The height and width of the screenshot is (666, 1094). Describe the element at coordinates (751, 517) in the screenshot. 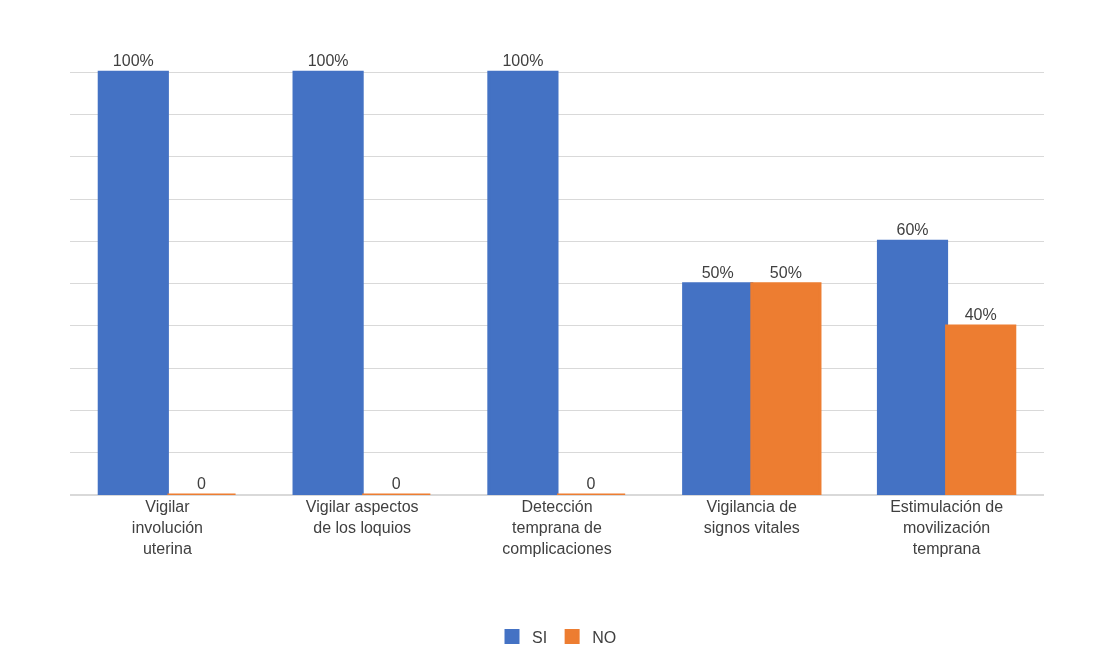

I see `x-tick-label: Vigilancia de signos vitales` at that location.